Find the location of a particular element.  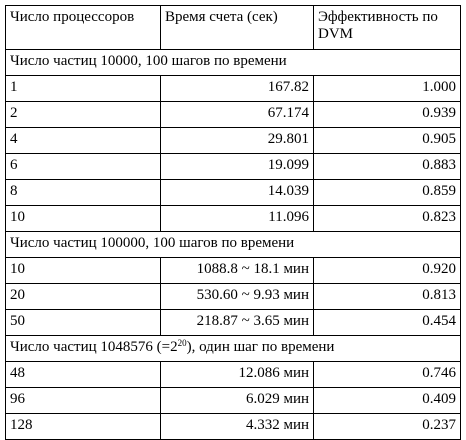

table-row: 48 12.086 мин 0.746 is located at coordinates (233, 374).